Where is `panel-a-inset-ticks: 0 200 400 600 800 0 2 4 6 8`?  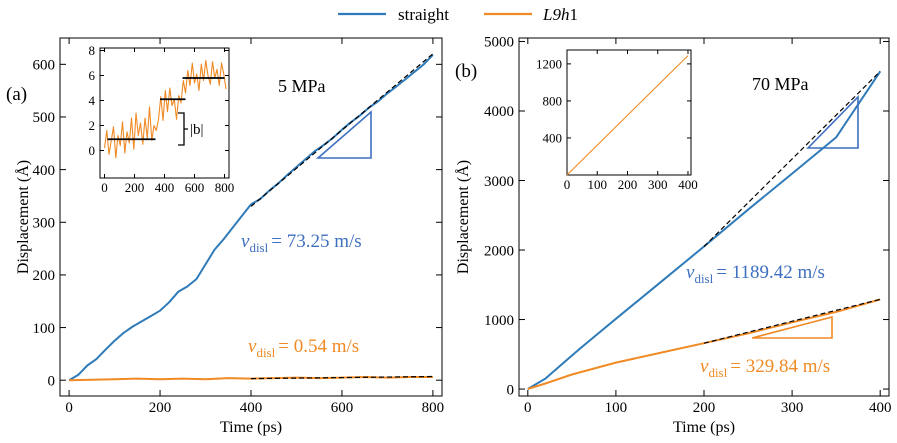 panel-a-inset-ticks: 0 200 400 600 800 0 2 4 6 8 is located at coordinates (162, 119).